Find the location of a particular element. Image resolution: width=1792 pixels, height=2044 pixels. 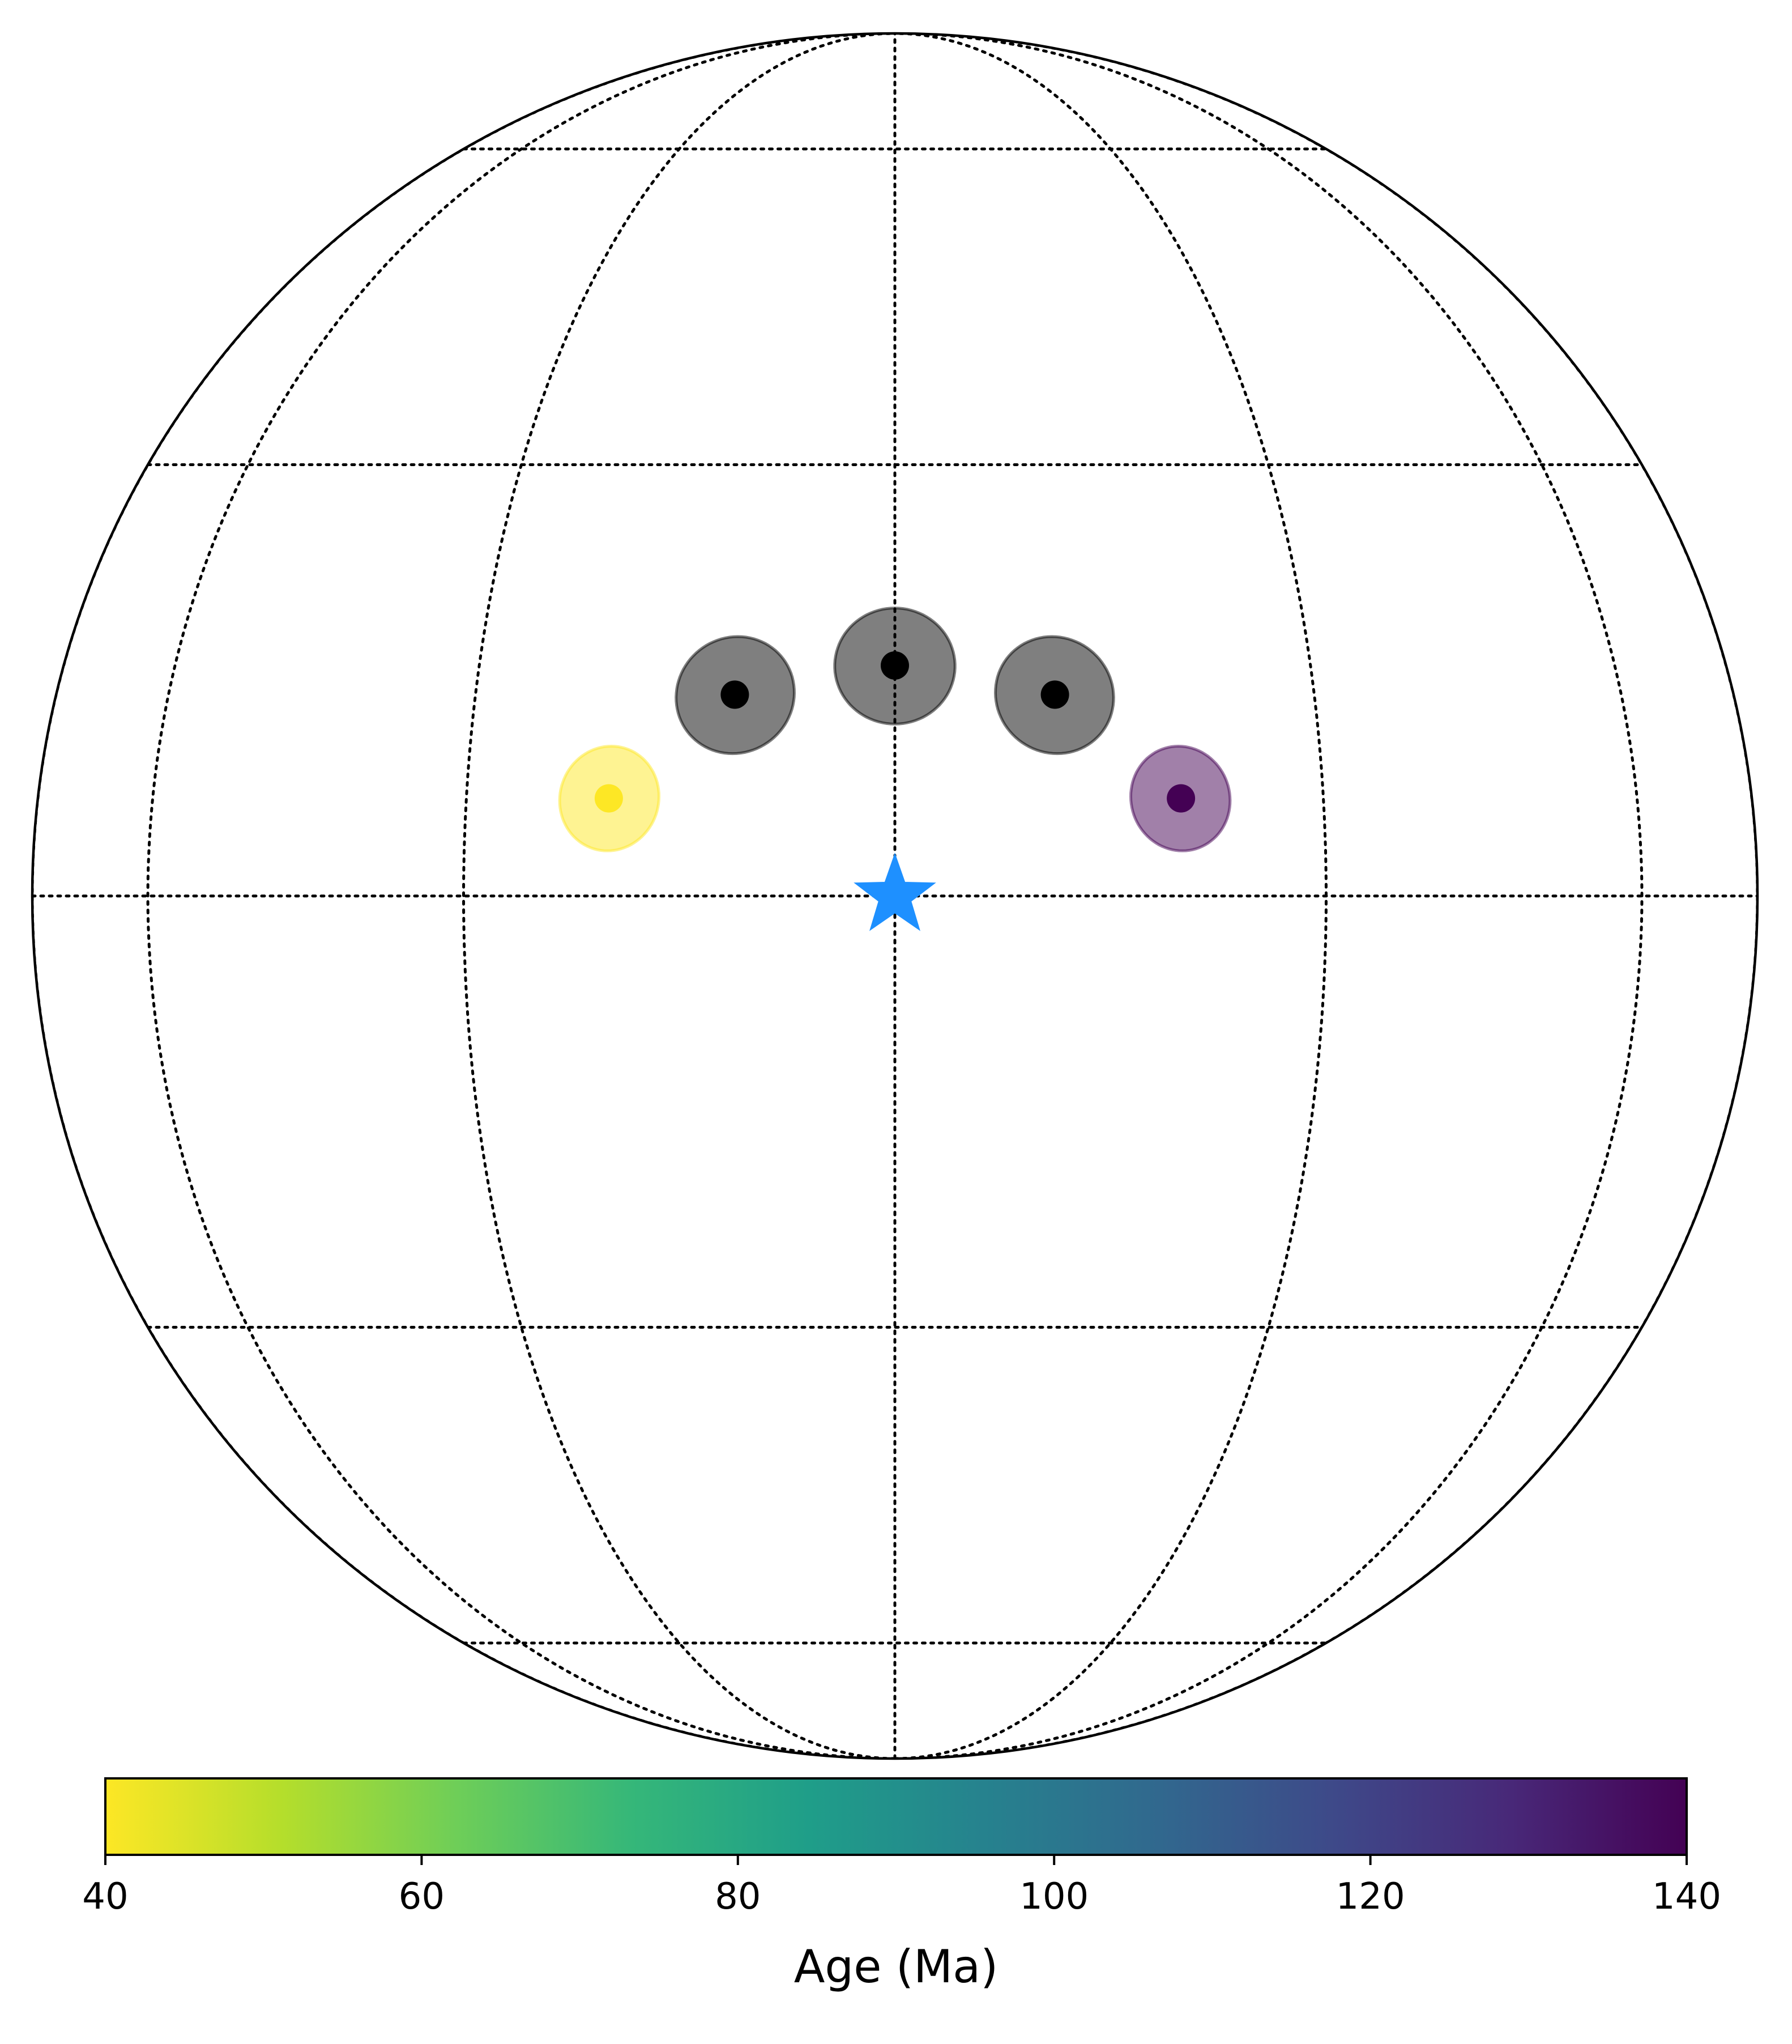

pole-2-marker is located at coordinates (734, 694).